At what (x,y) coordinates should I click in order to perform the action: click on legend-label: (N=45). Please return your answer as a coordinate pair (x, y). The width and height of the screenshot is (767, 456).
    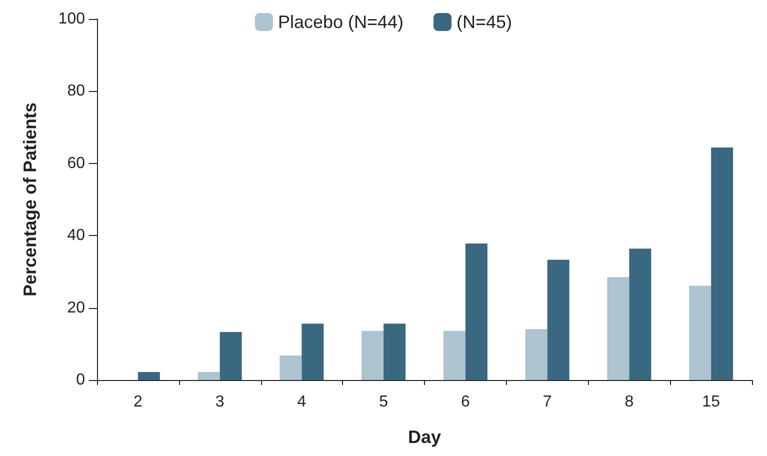
    Looking at the image, I should click on (484, 22).